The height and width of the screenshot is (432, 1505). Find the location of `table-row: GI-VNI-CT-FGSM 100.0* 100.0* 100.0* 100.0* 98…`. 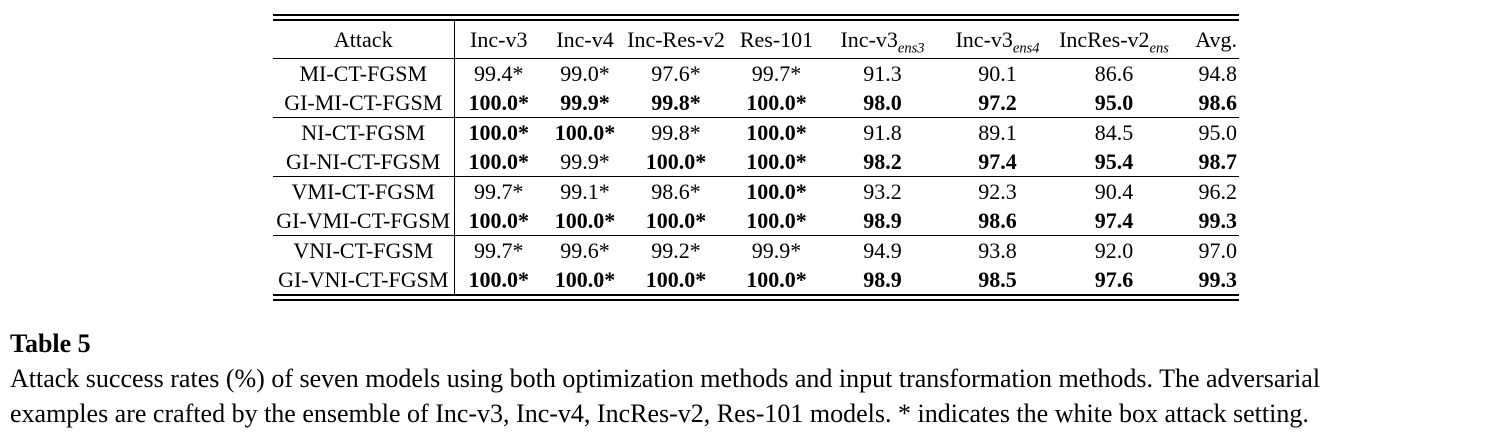

table-row: GI-VNI-CT-FGSM 100.0* 100.0* 100.0* 100.0* 98… is located at coordinates (756, 279).